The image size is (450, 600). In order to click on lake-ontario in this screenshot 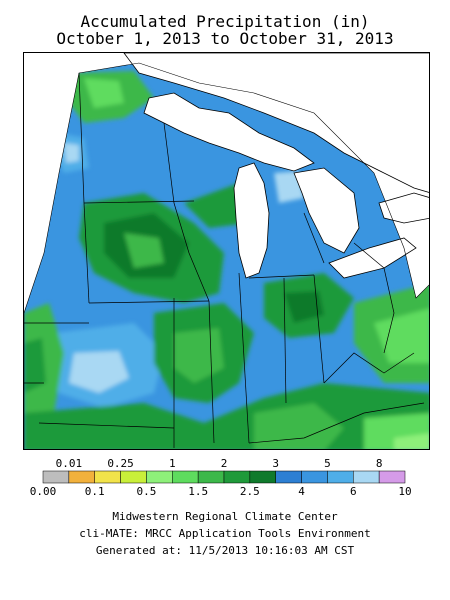, I will do `click(403, 208)`.